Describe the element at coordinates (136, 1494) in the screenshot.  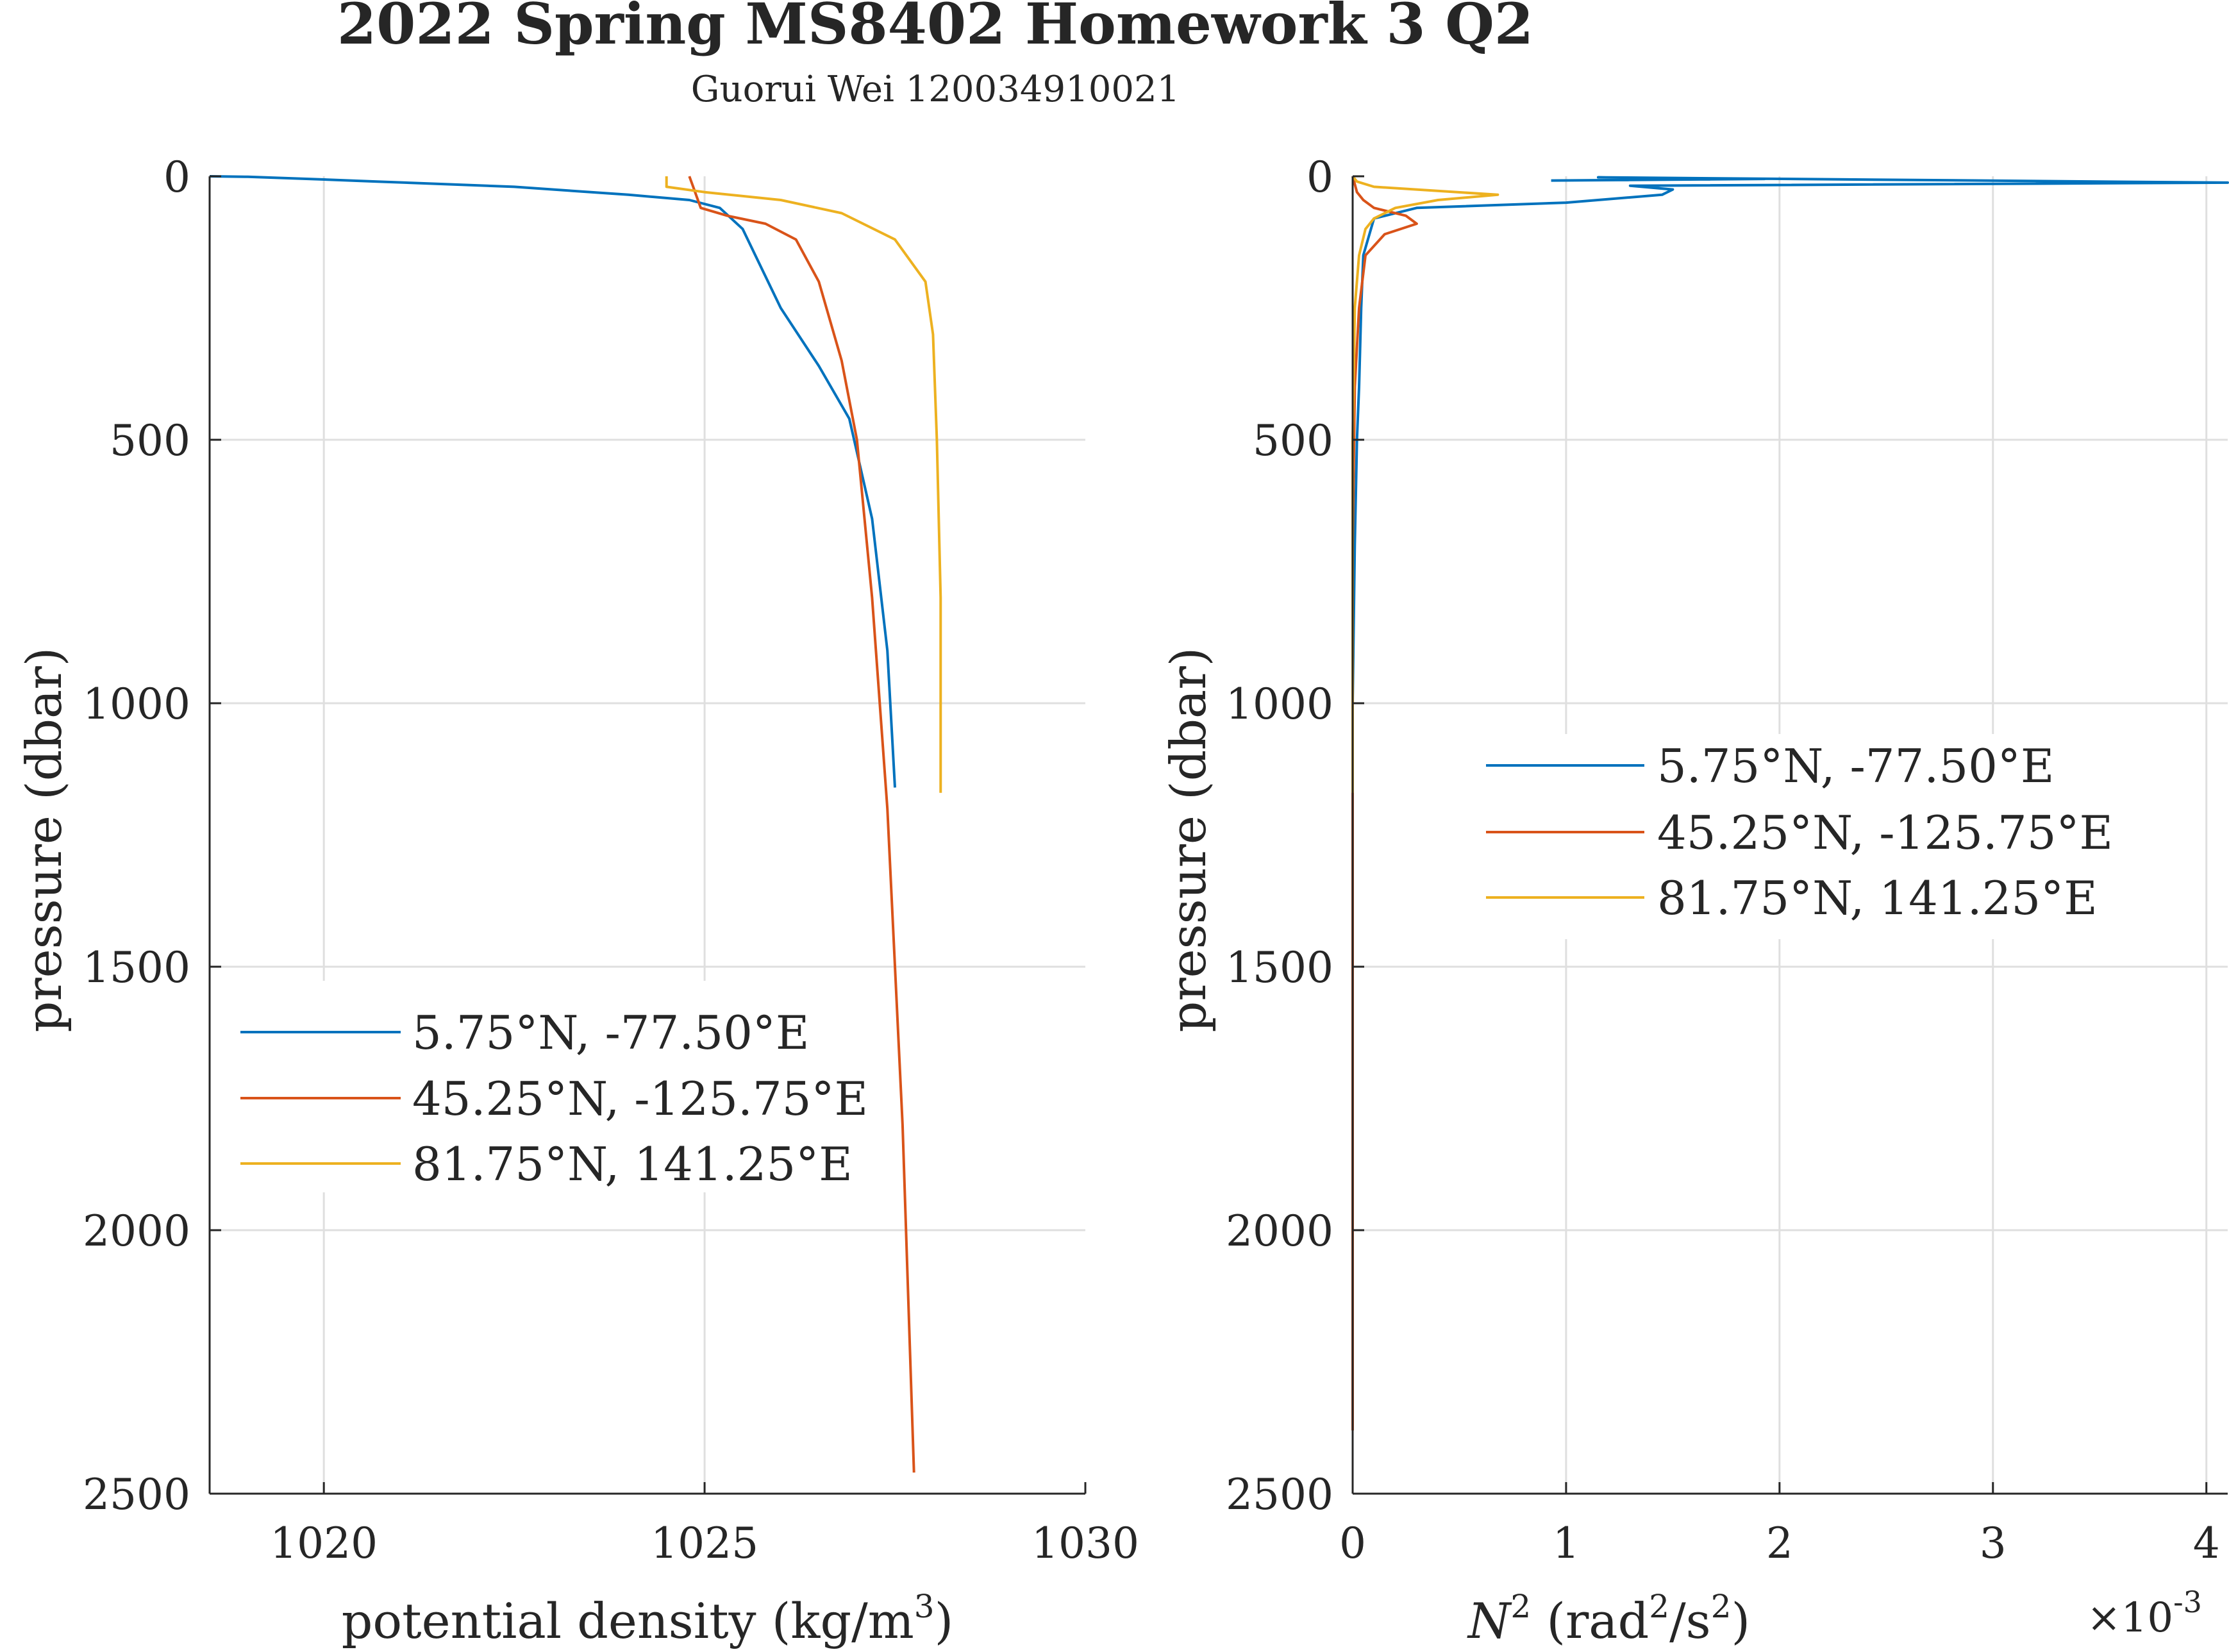
I see `left-y-tick-label: 2500` at that location.